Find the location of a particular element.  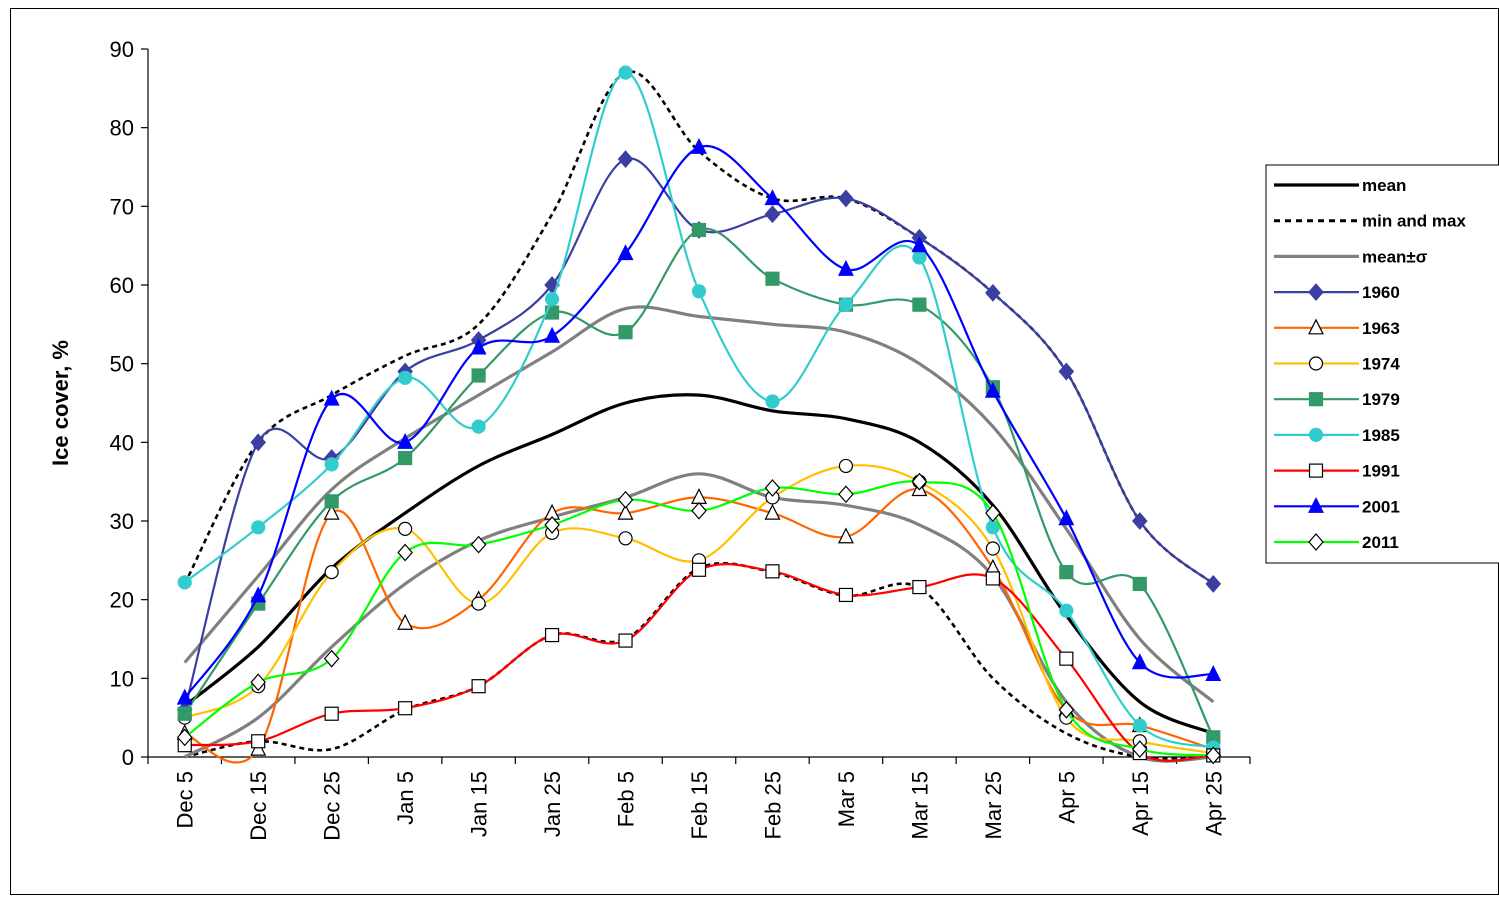

y-tick-label: 70 is located at coordinates (122, 206).